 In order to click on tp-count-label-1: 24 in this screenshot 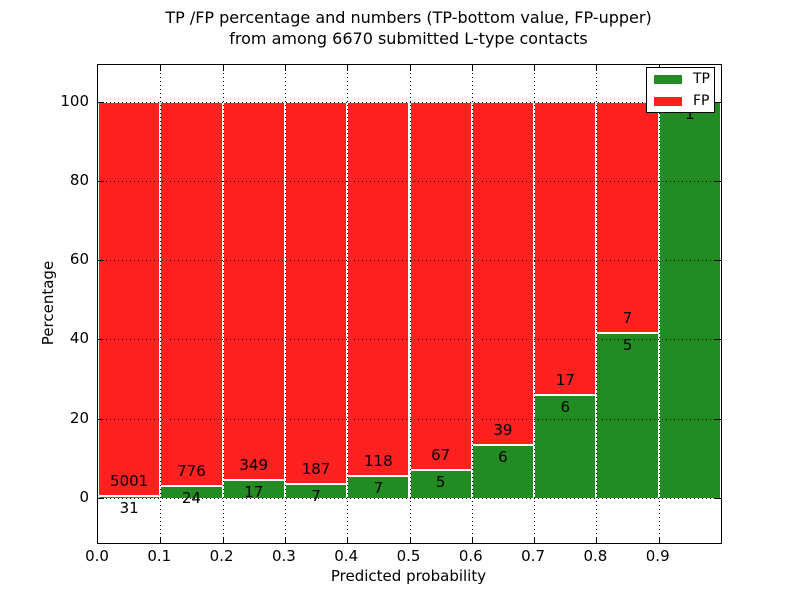, I will do `click(191, 498)`.